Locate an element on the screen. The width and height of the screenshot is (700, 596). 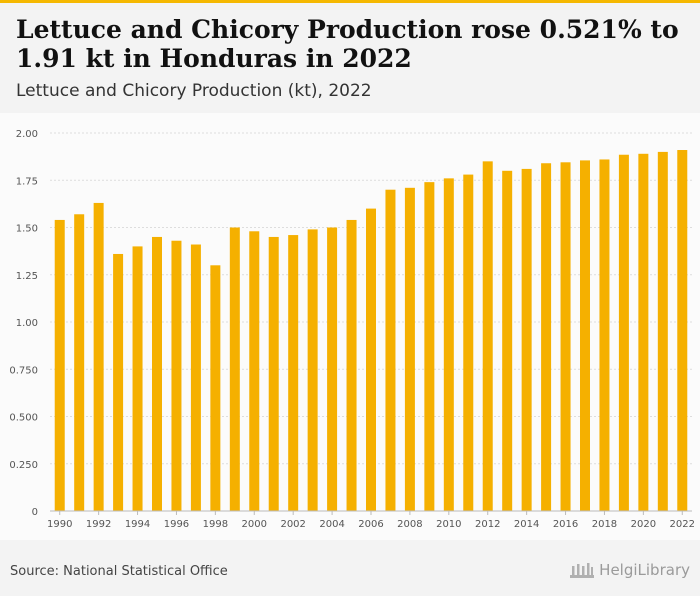
x-tick-label: 2020 is located at coordinates (643, 524).